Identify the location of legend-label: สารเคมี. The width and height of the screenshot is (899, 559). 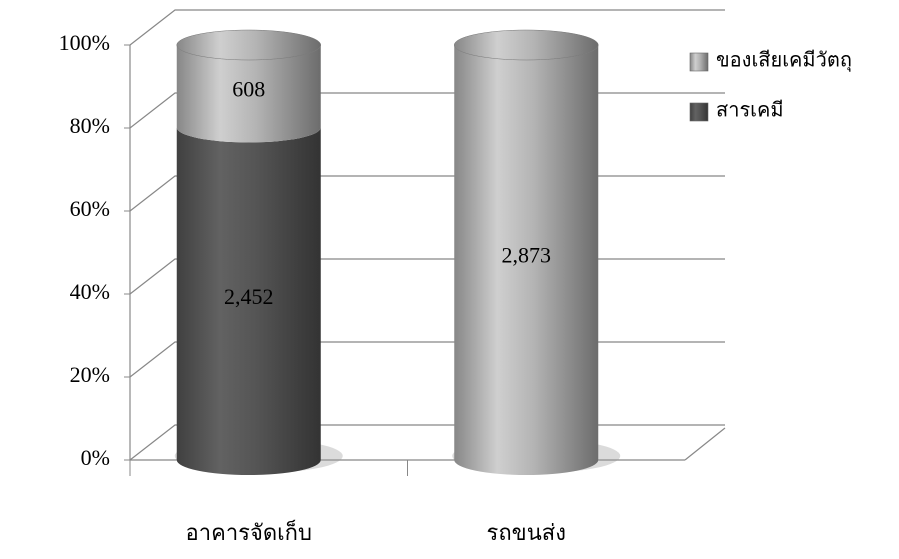
(750, 111).